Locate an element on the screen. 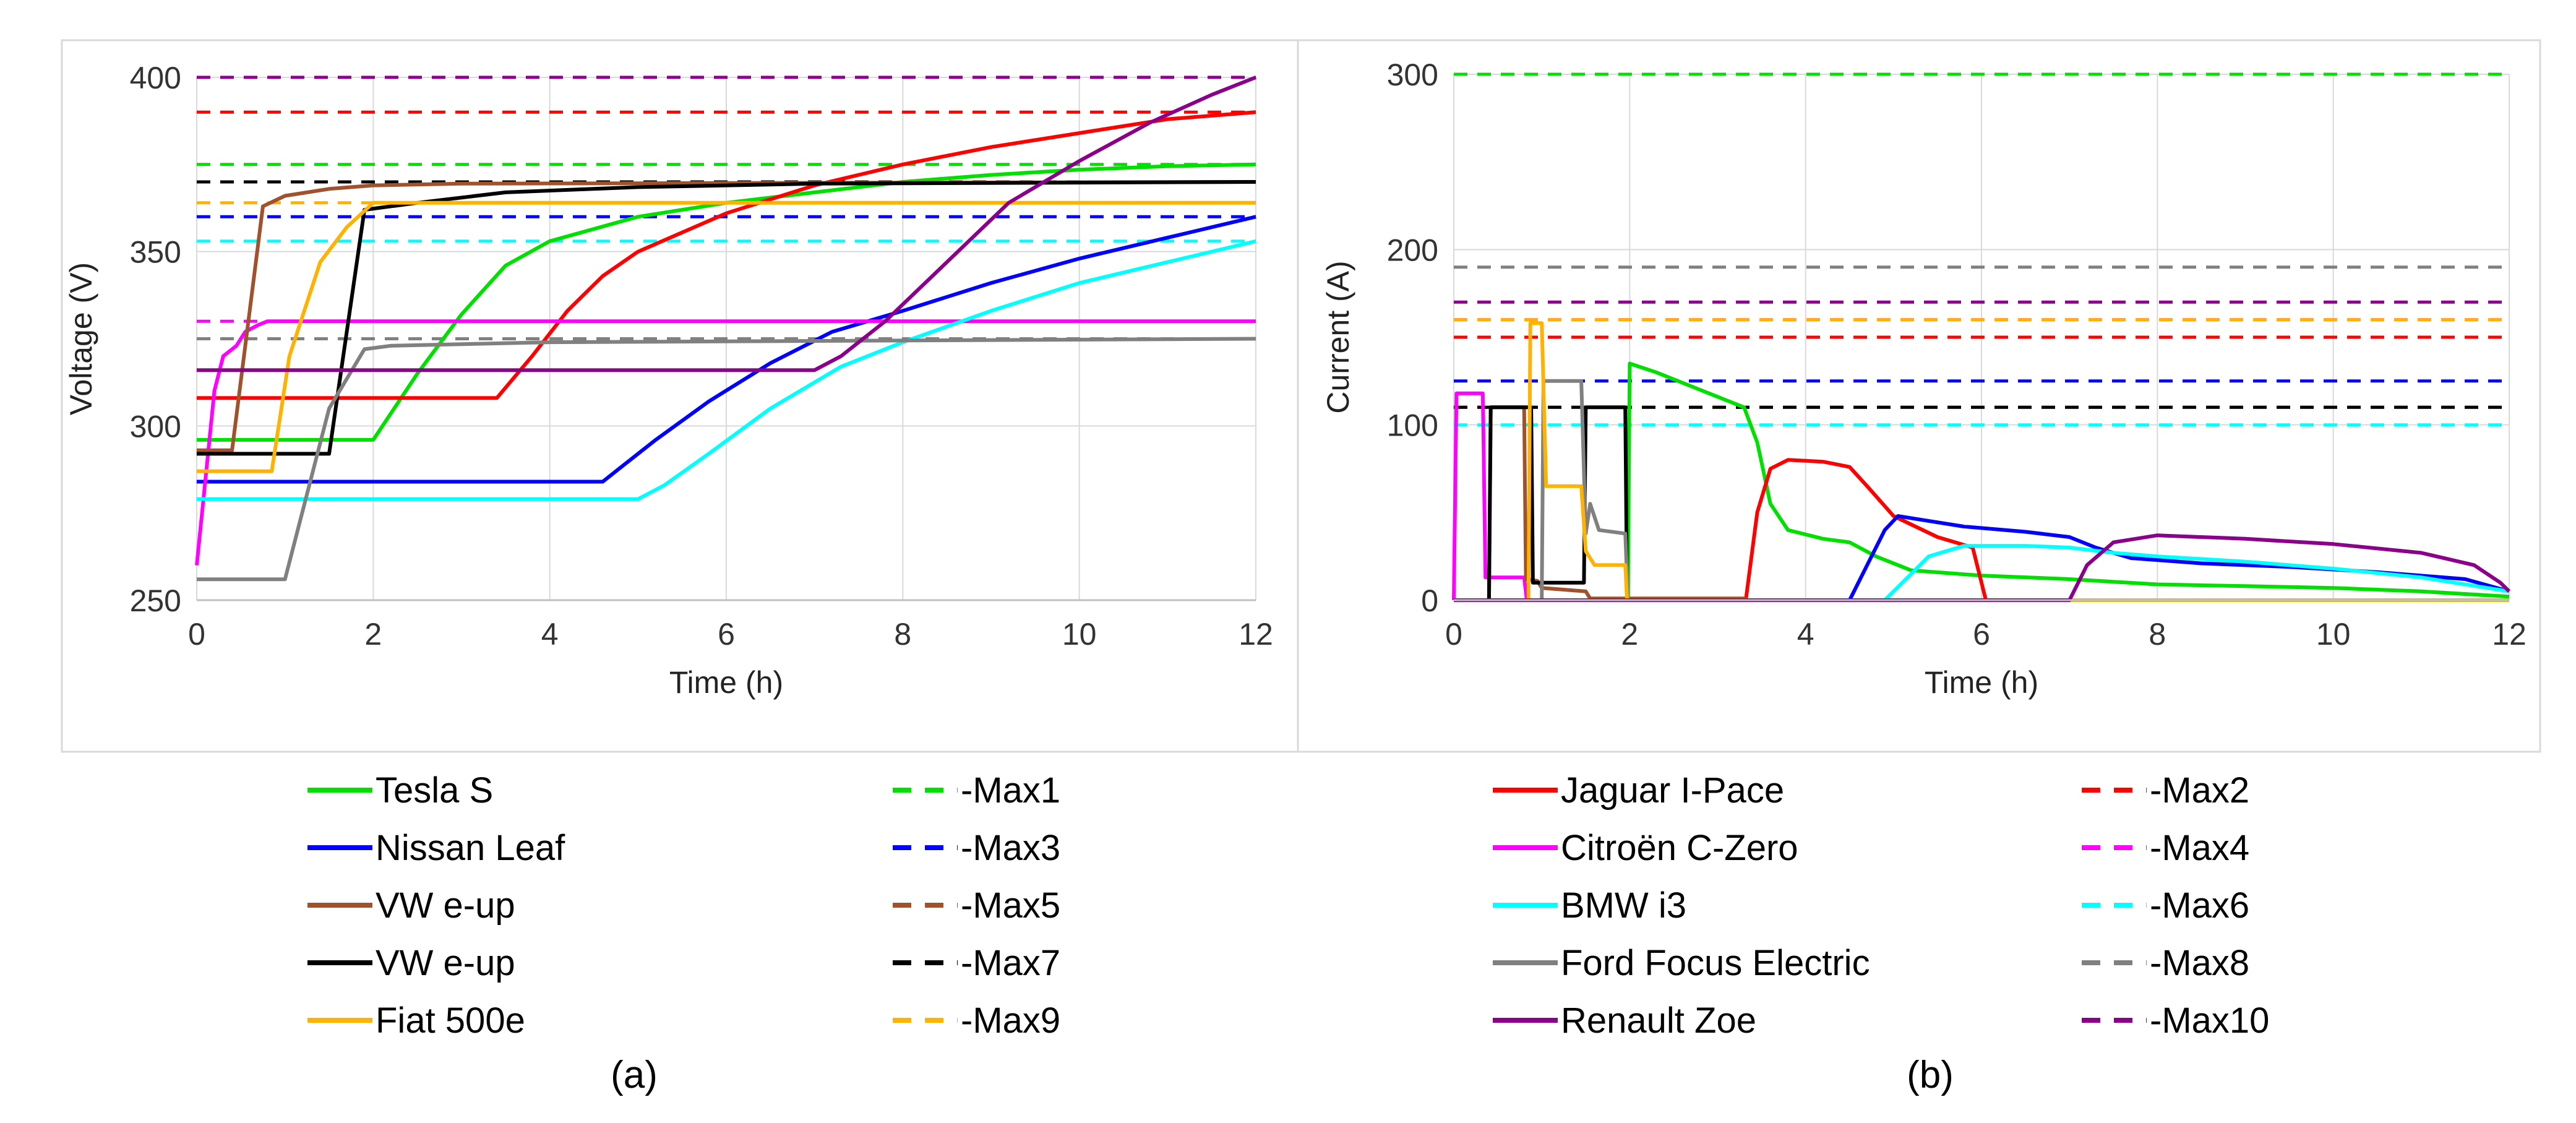 This screenshot has height=1123, width=2576. legend-label: Ford Focus Electric is located at coordinates (1715, 963).